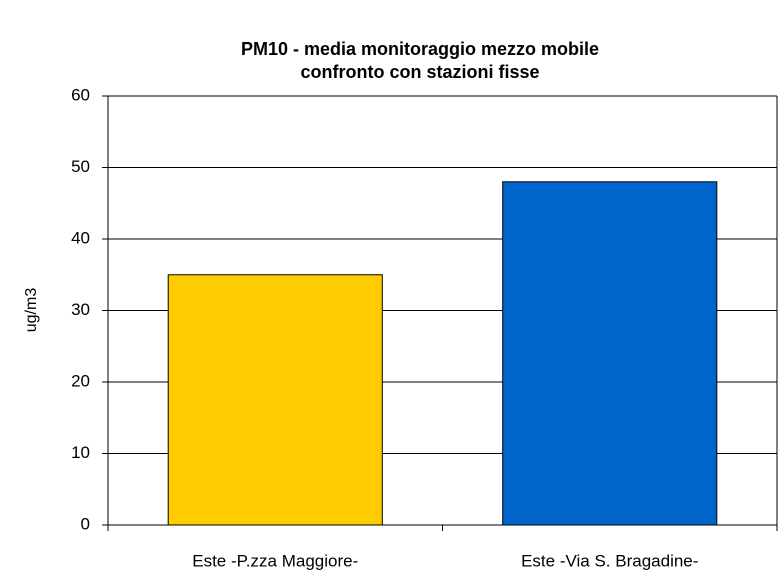 The width and height of the screenshot is (778, 575). What do you see at coordinates (31, 310) in the screenshot?
I see `y-axis-label: ug/m3` at bounding box center [31, 310].